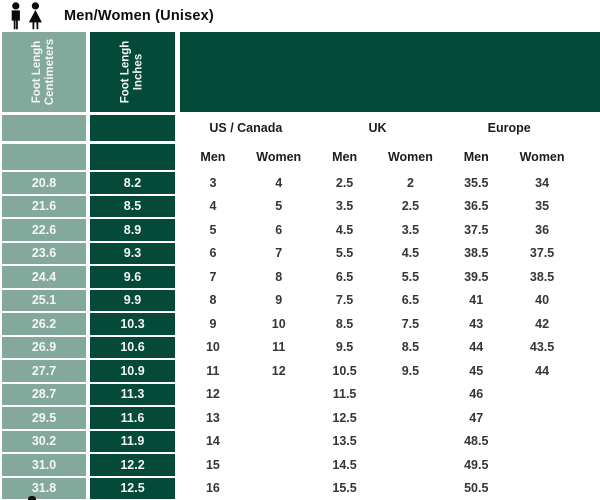 This screenshot has height=500, width=600. I want to click on cm-cell: 25.1, so click(44, 300).